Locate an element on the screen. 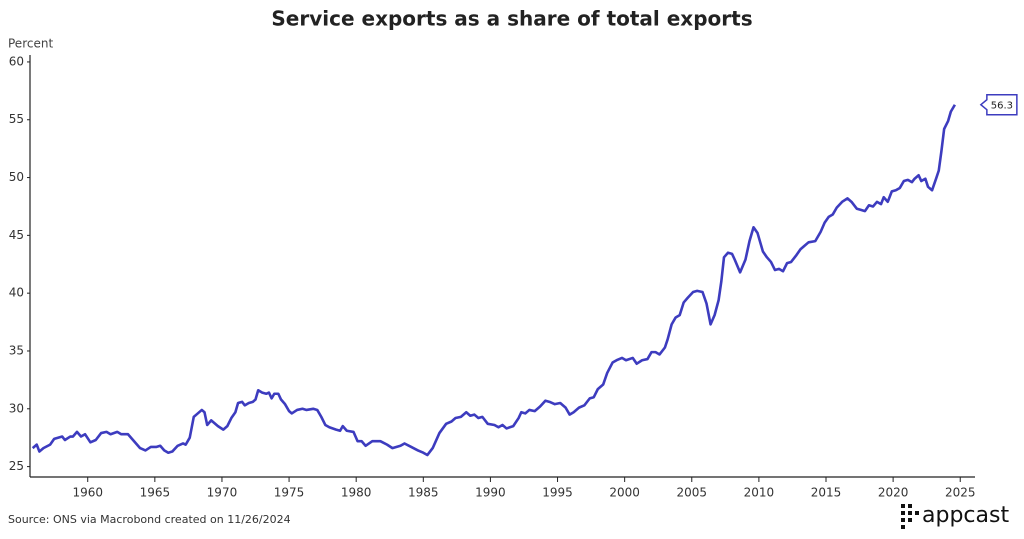 The image size is (1024, 539). y-tick-label: 40 is located at coordinates (16, 293).